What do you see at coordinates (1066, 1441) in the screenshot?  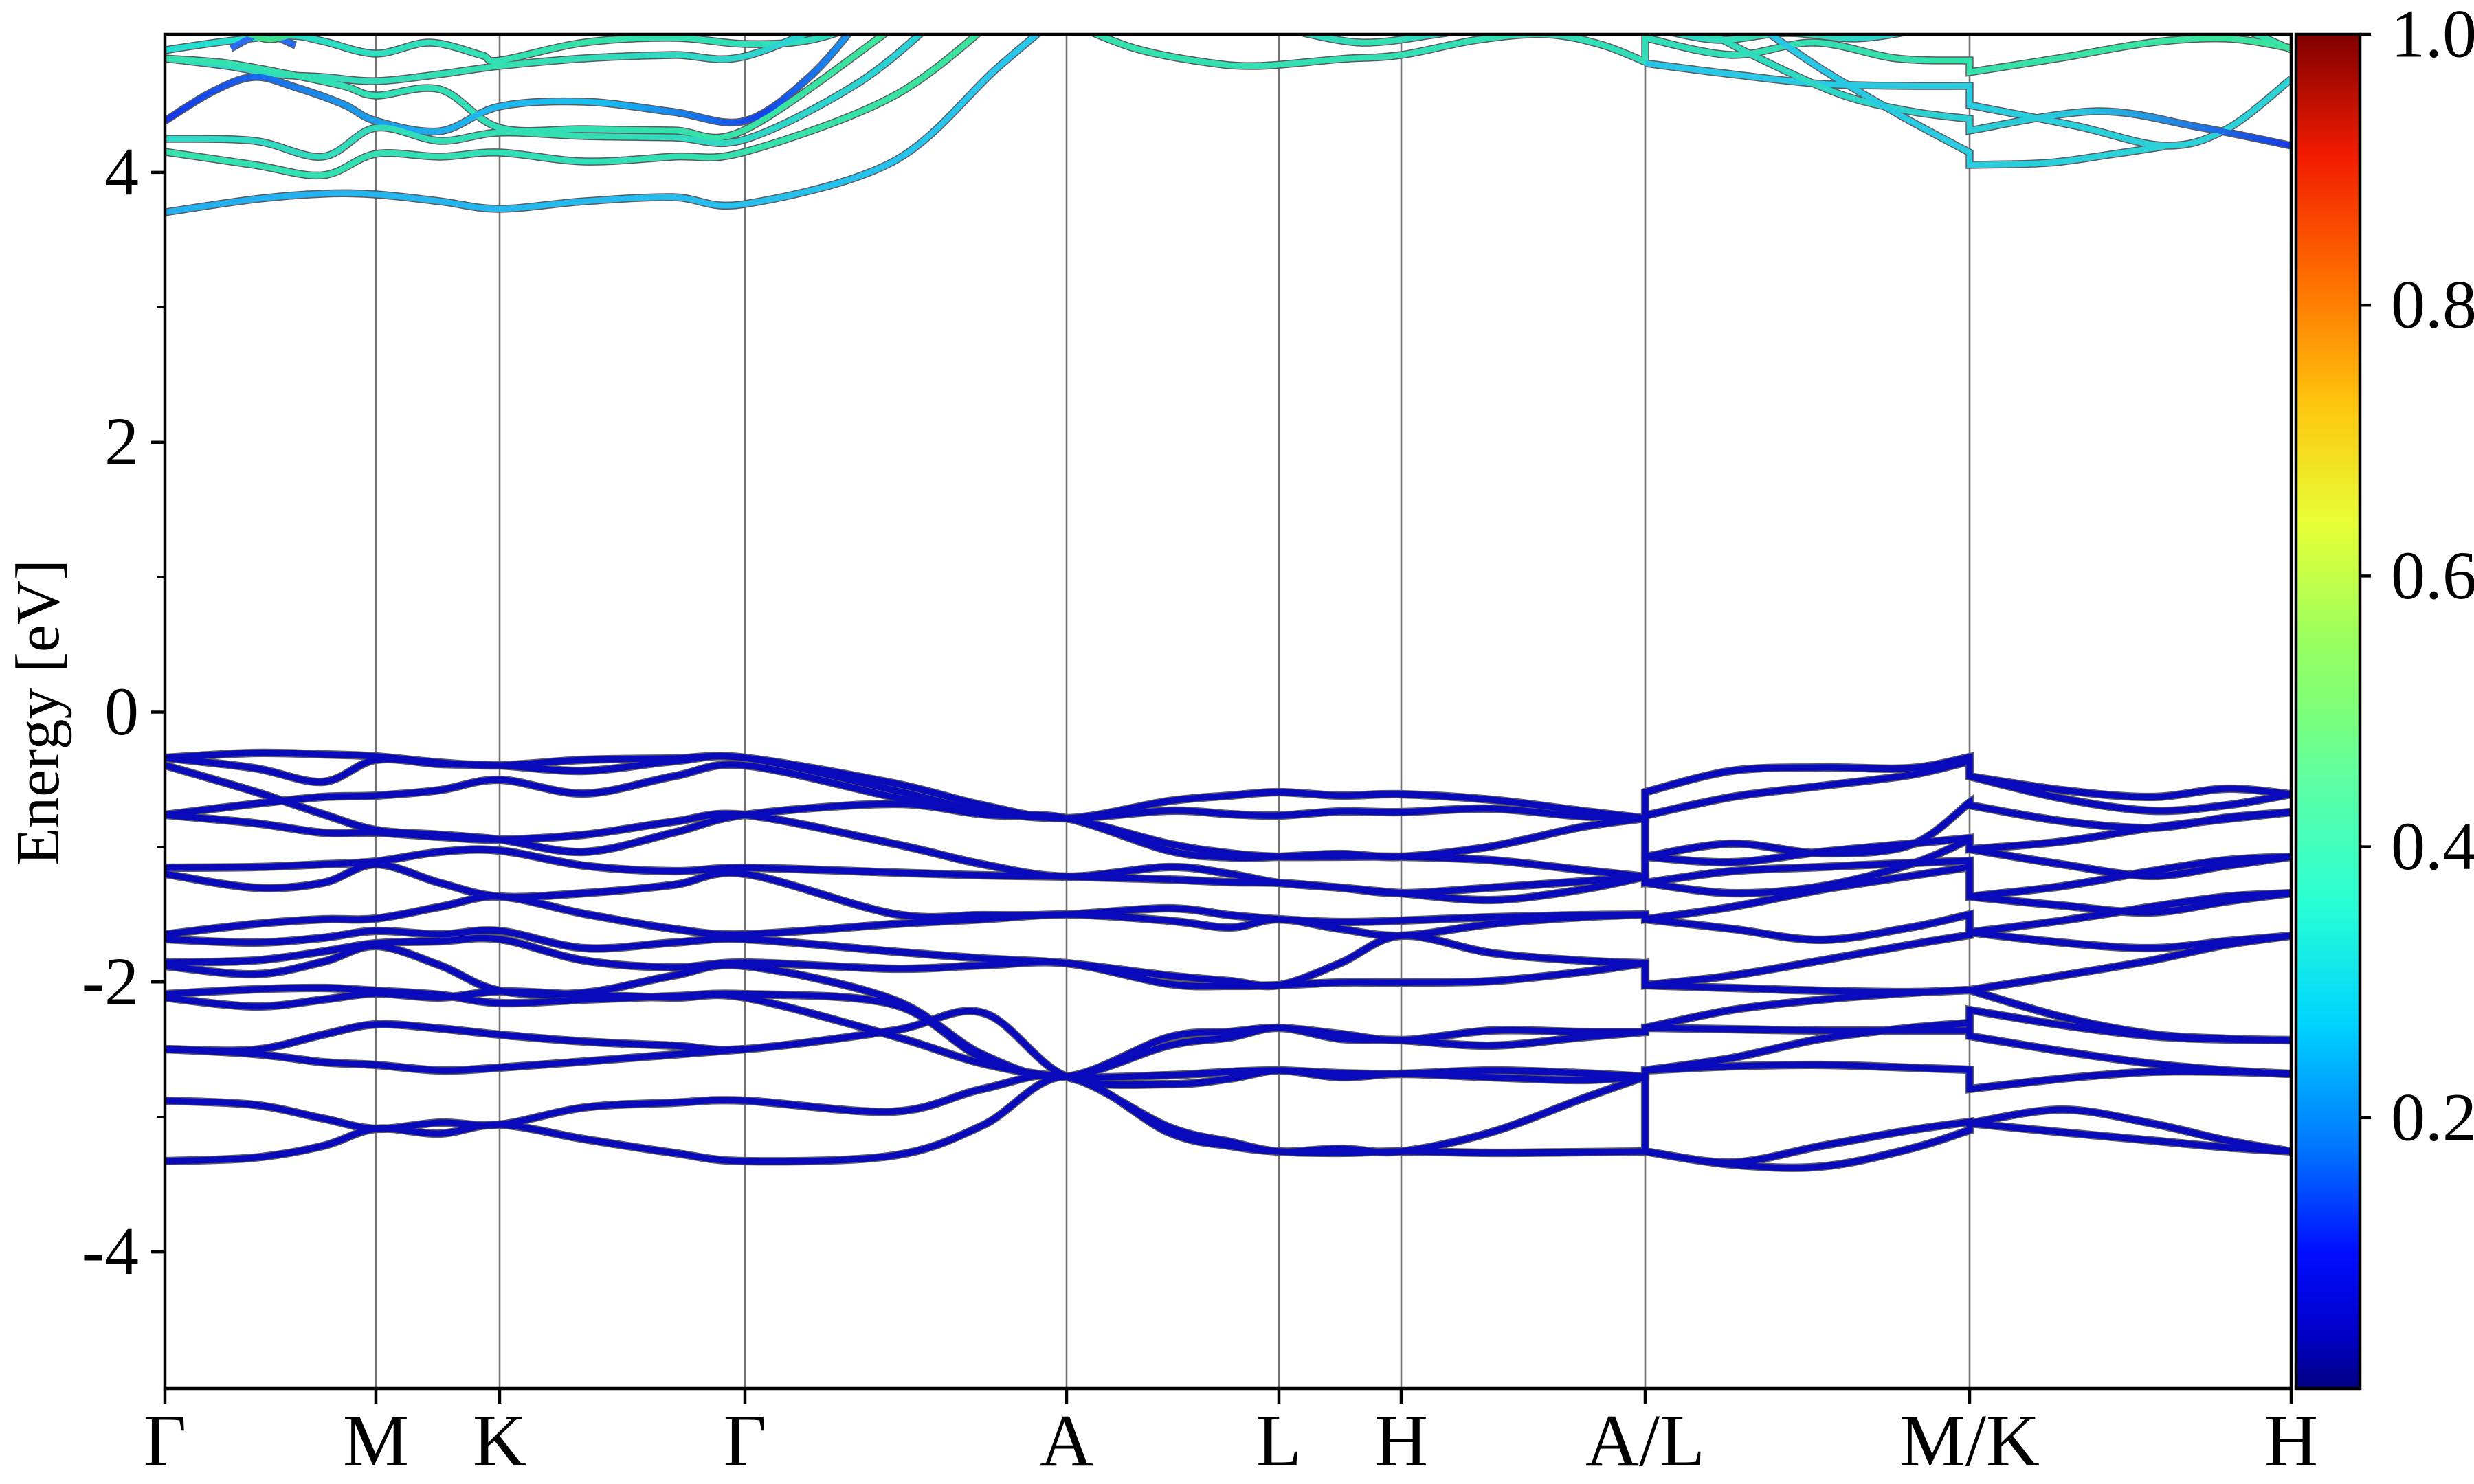 I see `svg-text: A` at bounding box center [1066, 1441].